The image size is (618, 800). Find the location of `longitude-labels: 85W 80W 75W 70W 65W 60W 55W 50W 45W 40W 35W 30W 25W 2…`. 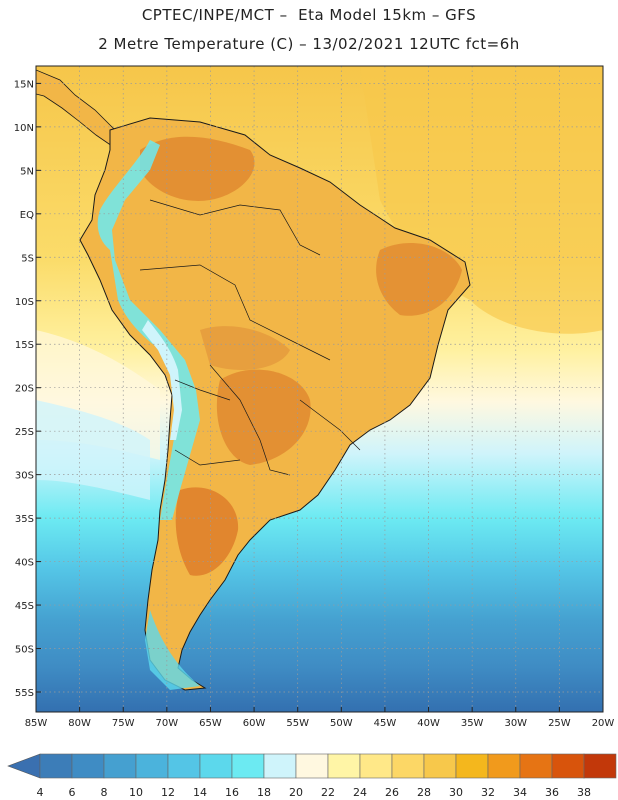

longitude-labels: 85W 80W 75W 70W 65W 60W 55W 50W 45W 40W 35W 30W 25W 2… is located at coordinates (320, 718).